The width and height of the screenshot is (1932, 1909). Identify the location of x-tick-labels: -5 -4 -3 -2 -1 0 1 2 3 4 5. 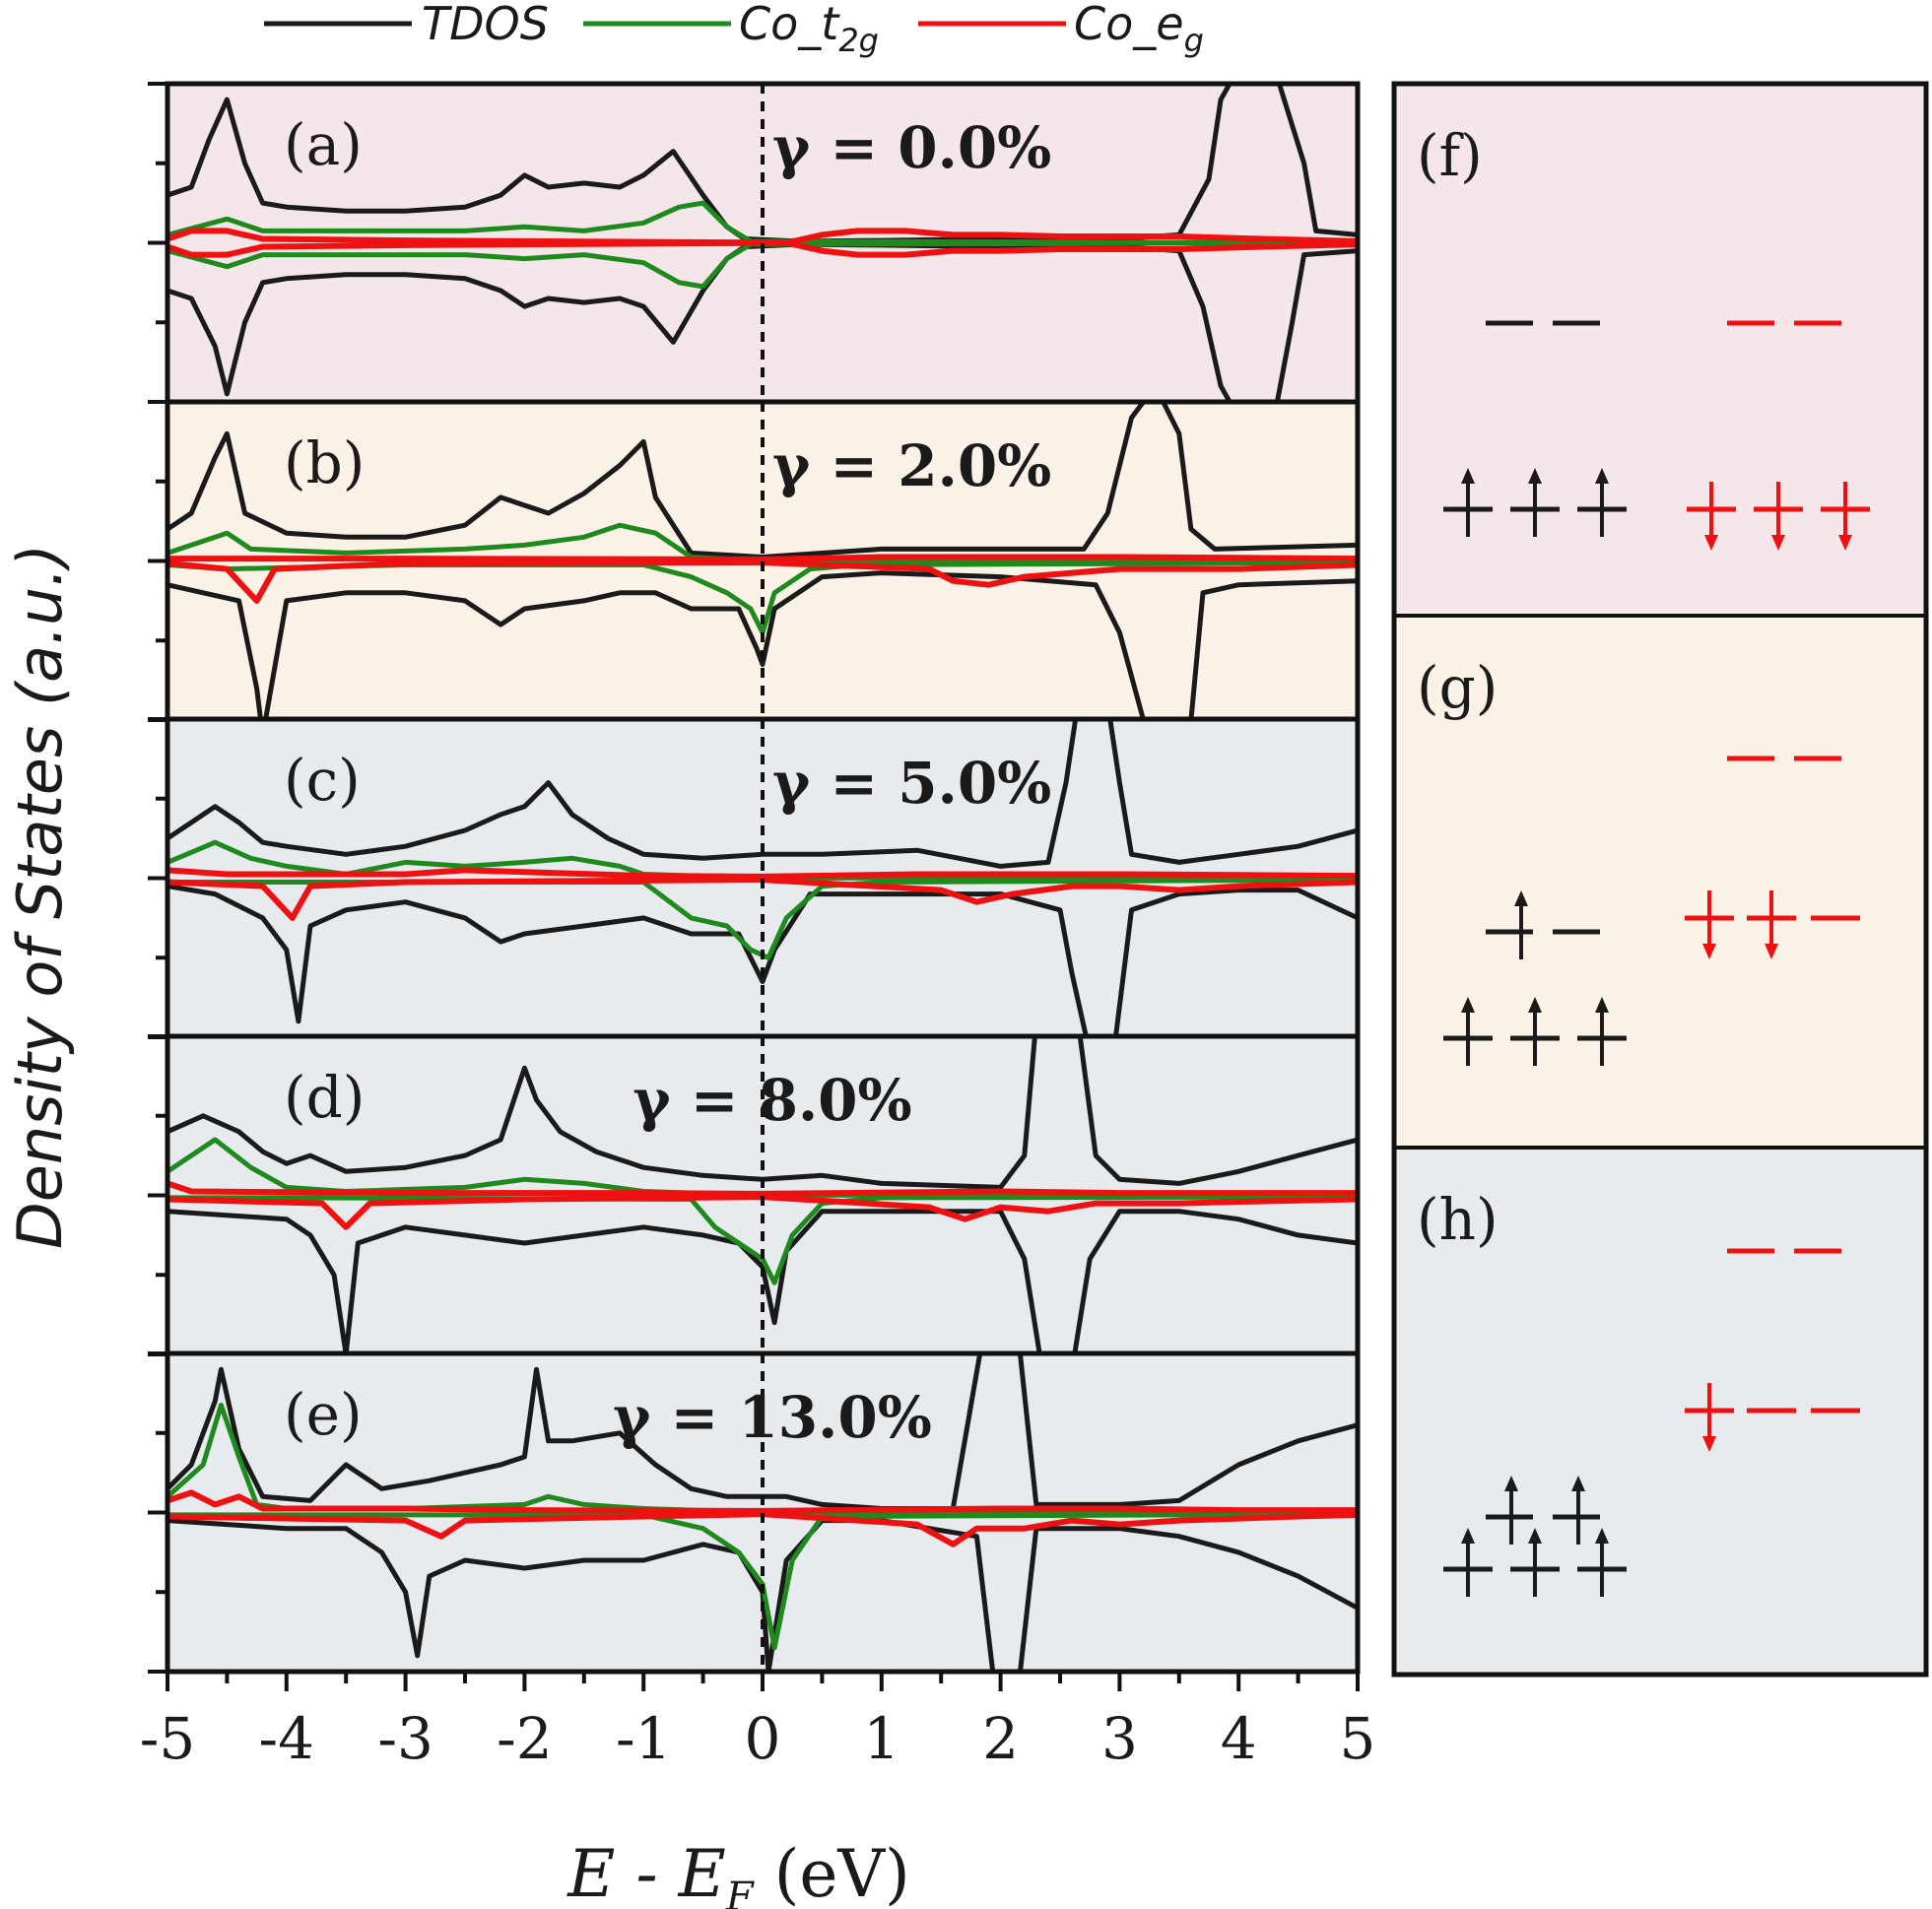
(758, 1722).